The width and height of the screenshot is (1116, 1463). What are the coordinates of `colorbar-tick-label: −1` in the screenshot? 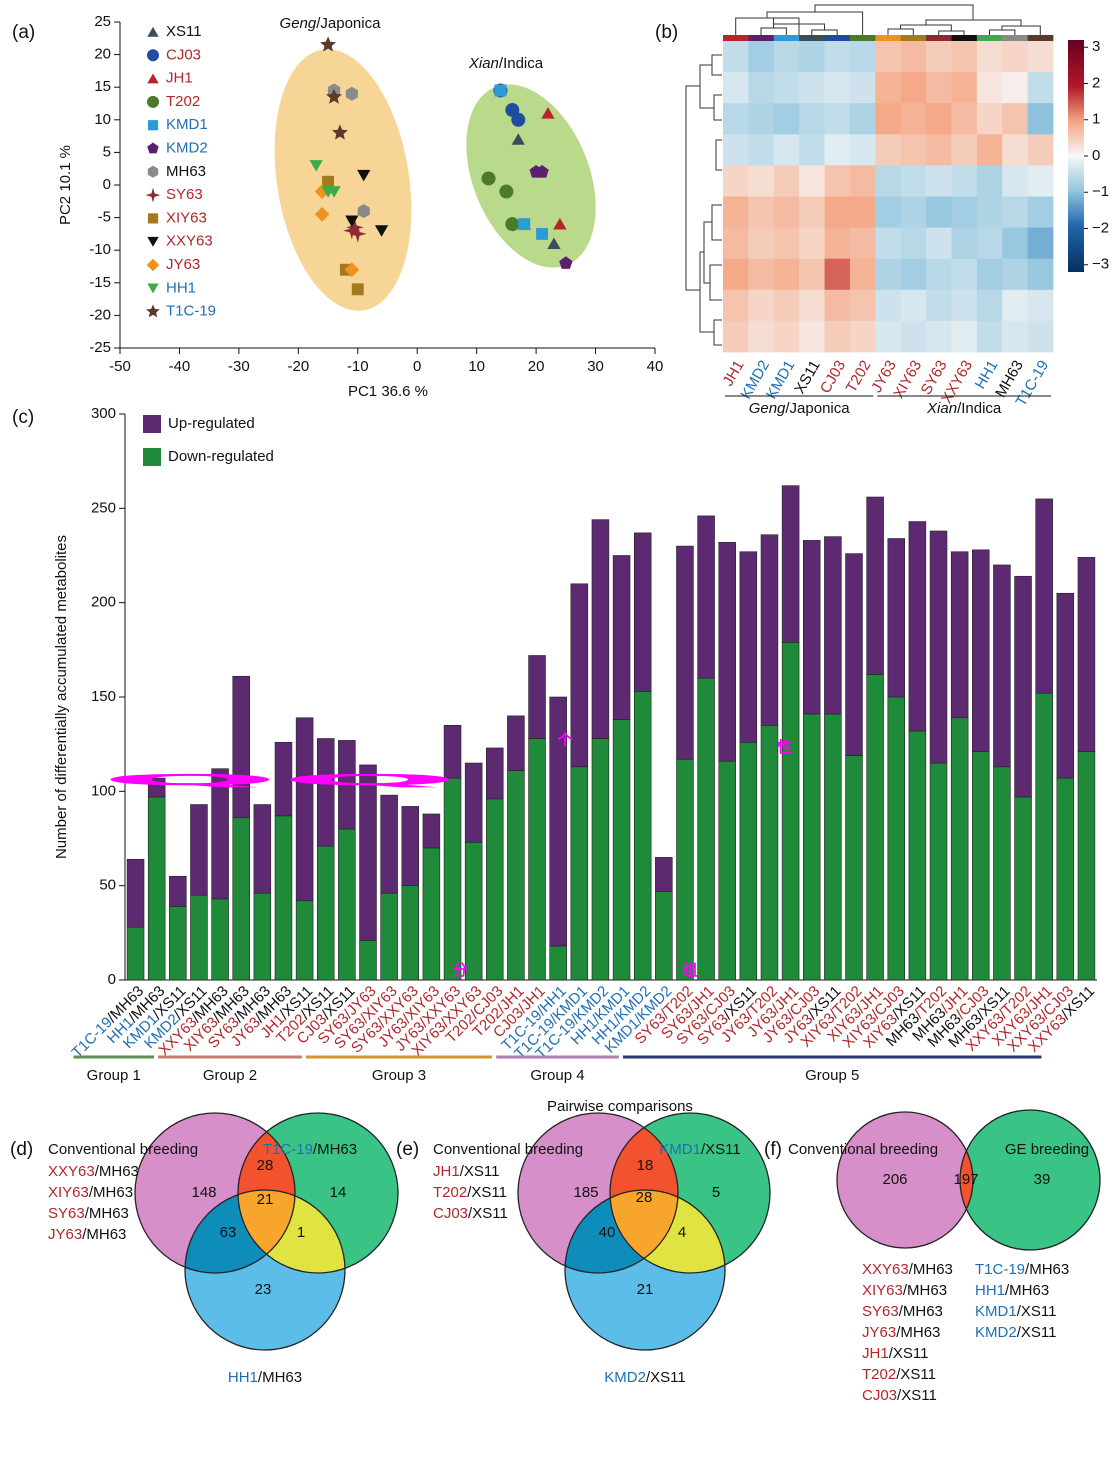 It's located at (1100, 191).